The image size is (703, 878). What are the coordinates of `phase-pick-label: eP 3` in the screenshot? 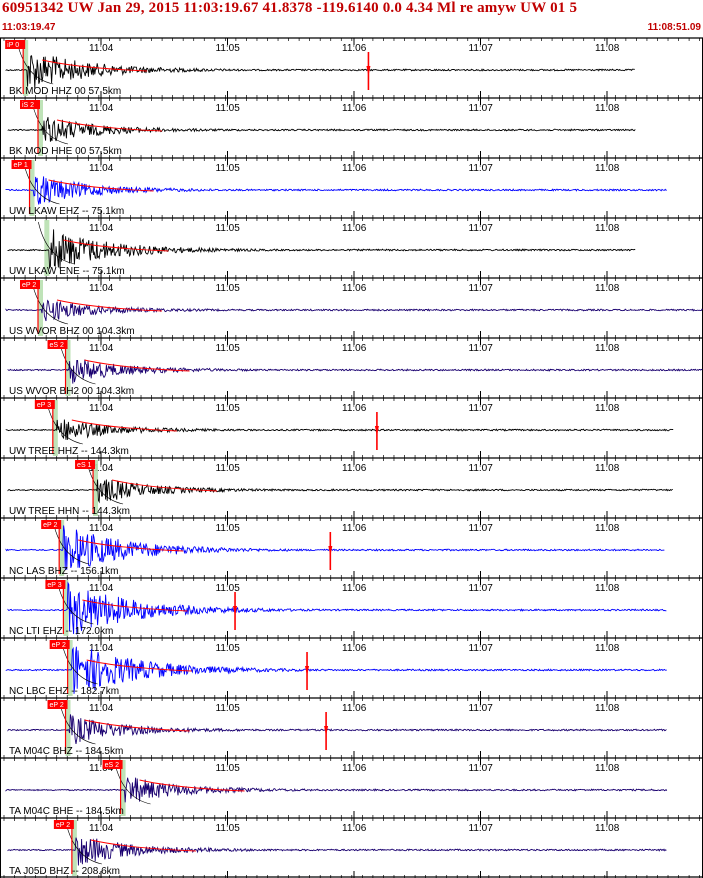 It's located at (44, 405).